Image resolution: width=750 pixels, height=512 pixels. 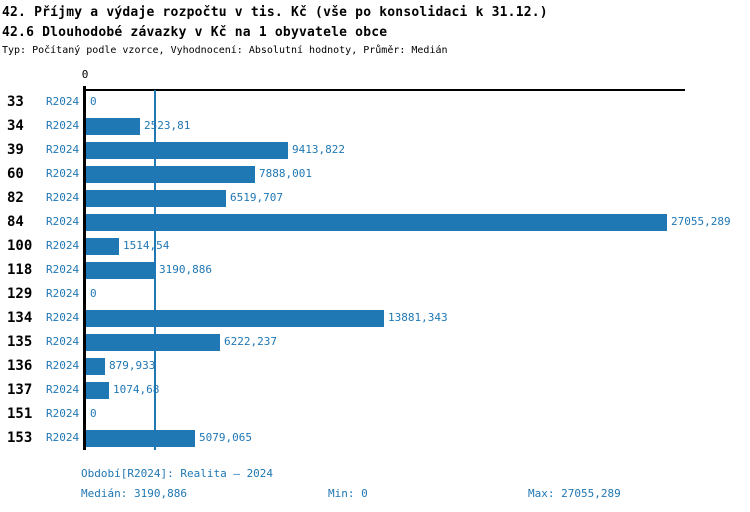 What do you see at coordinates (136, 389) in the screenshot?
I see `bar-value-label: 1074,68` at bounding box center [136, 389].